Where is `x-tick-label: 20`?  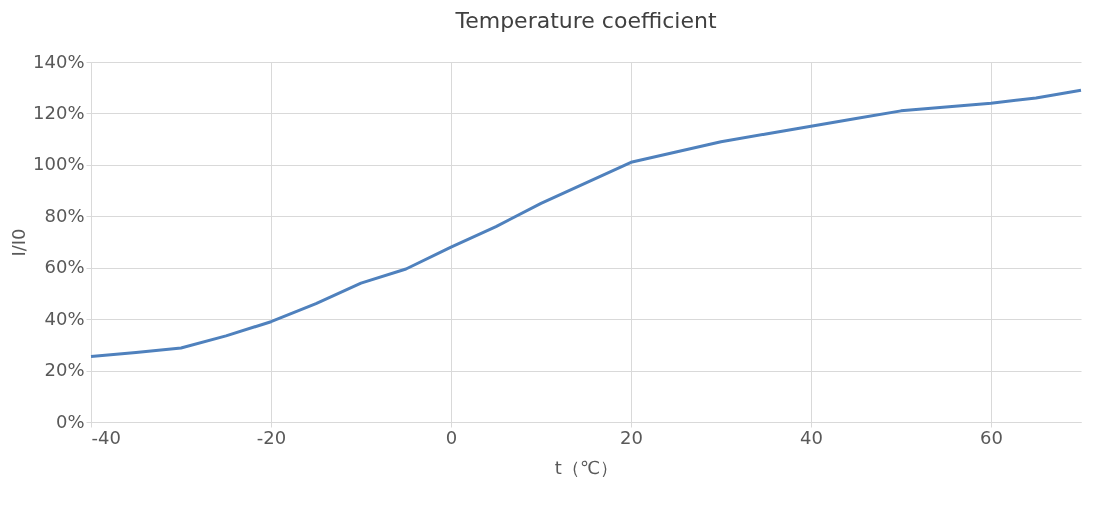 x-tick-label: 20 is located at coordinates (631, 437).